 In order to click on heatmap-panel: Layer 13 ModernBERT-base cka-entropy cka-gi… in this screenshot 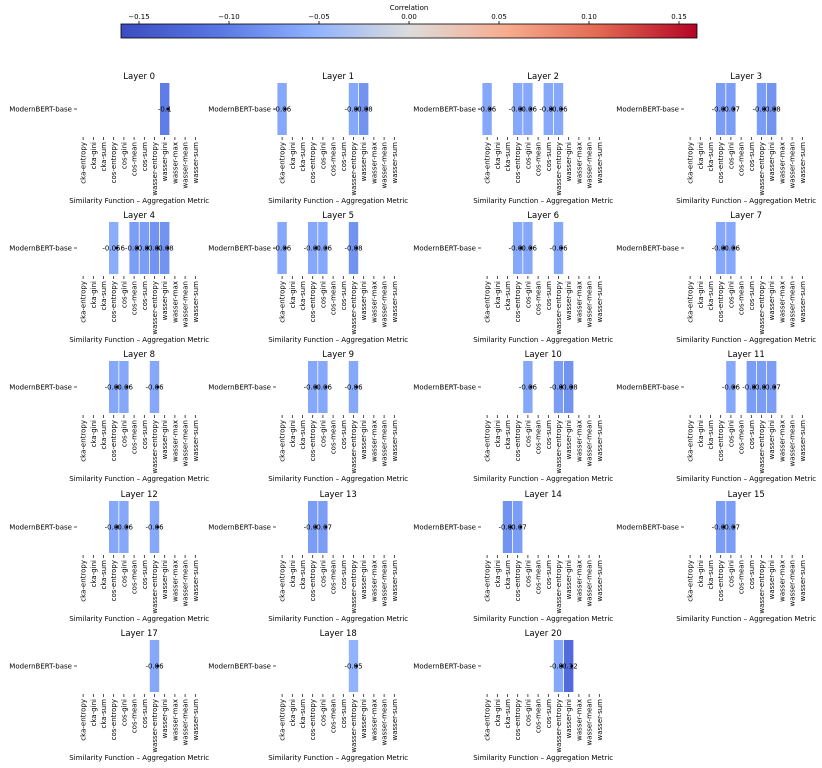, I will do `click(308, 556)`.